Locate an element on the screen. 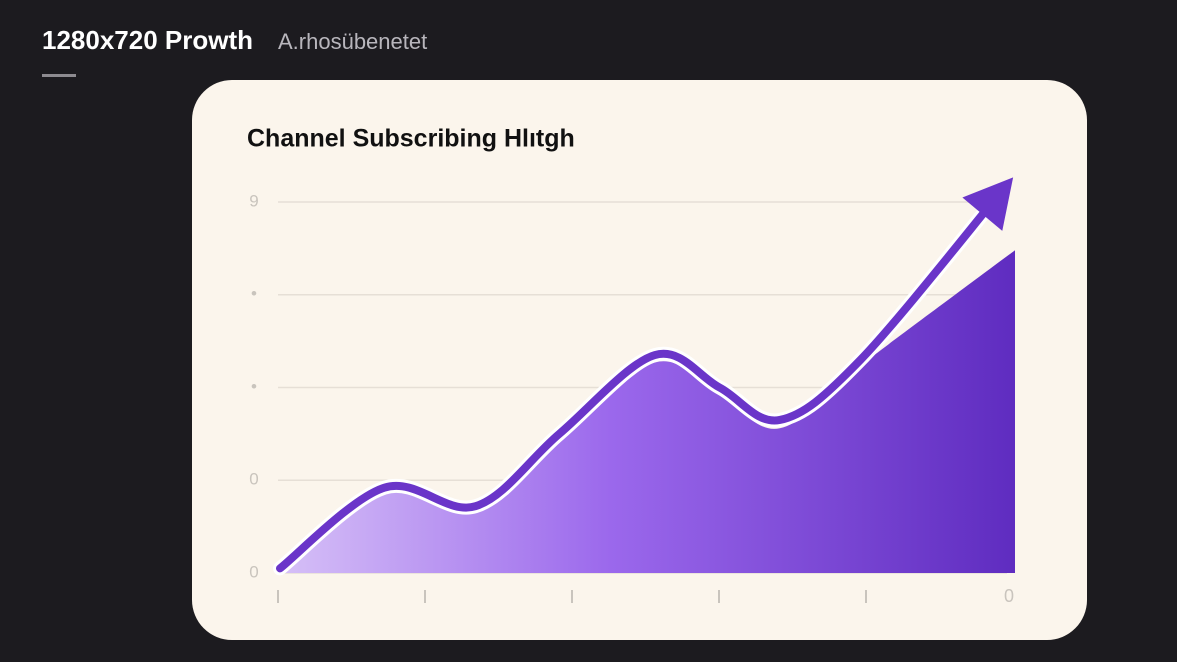  tab-underline is located at coordinates (59, 75).